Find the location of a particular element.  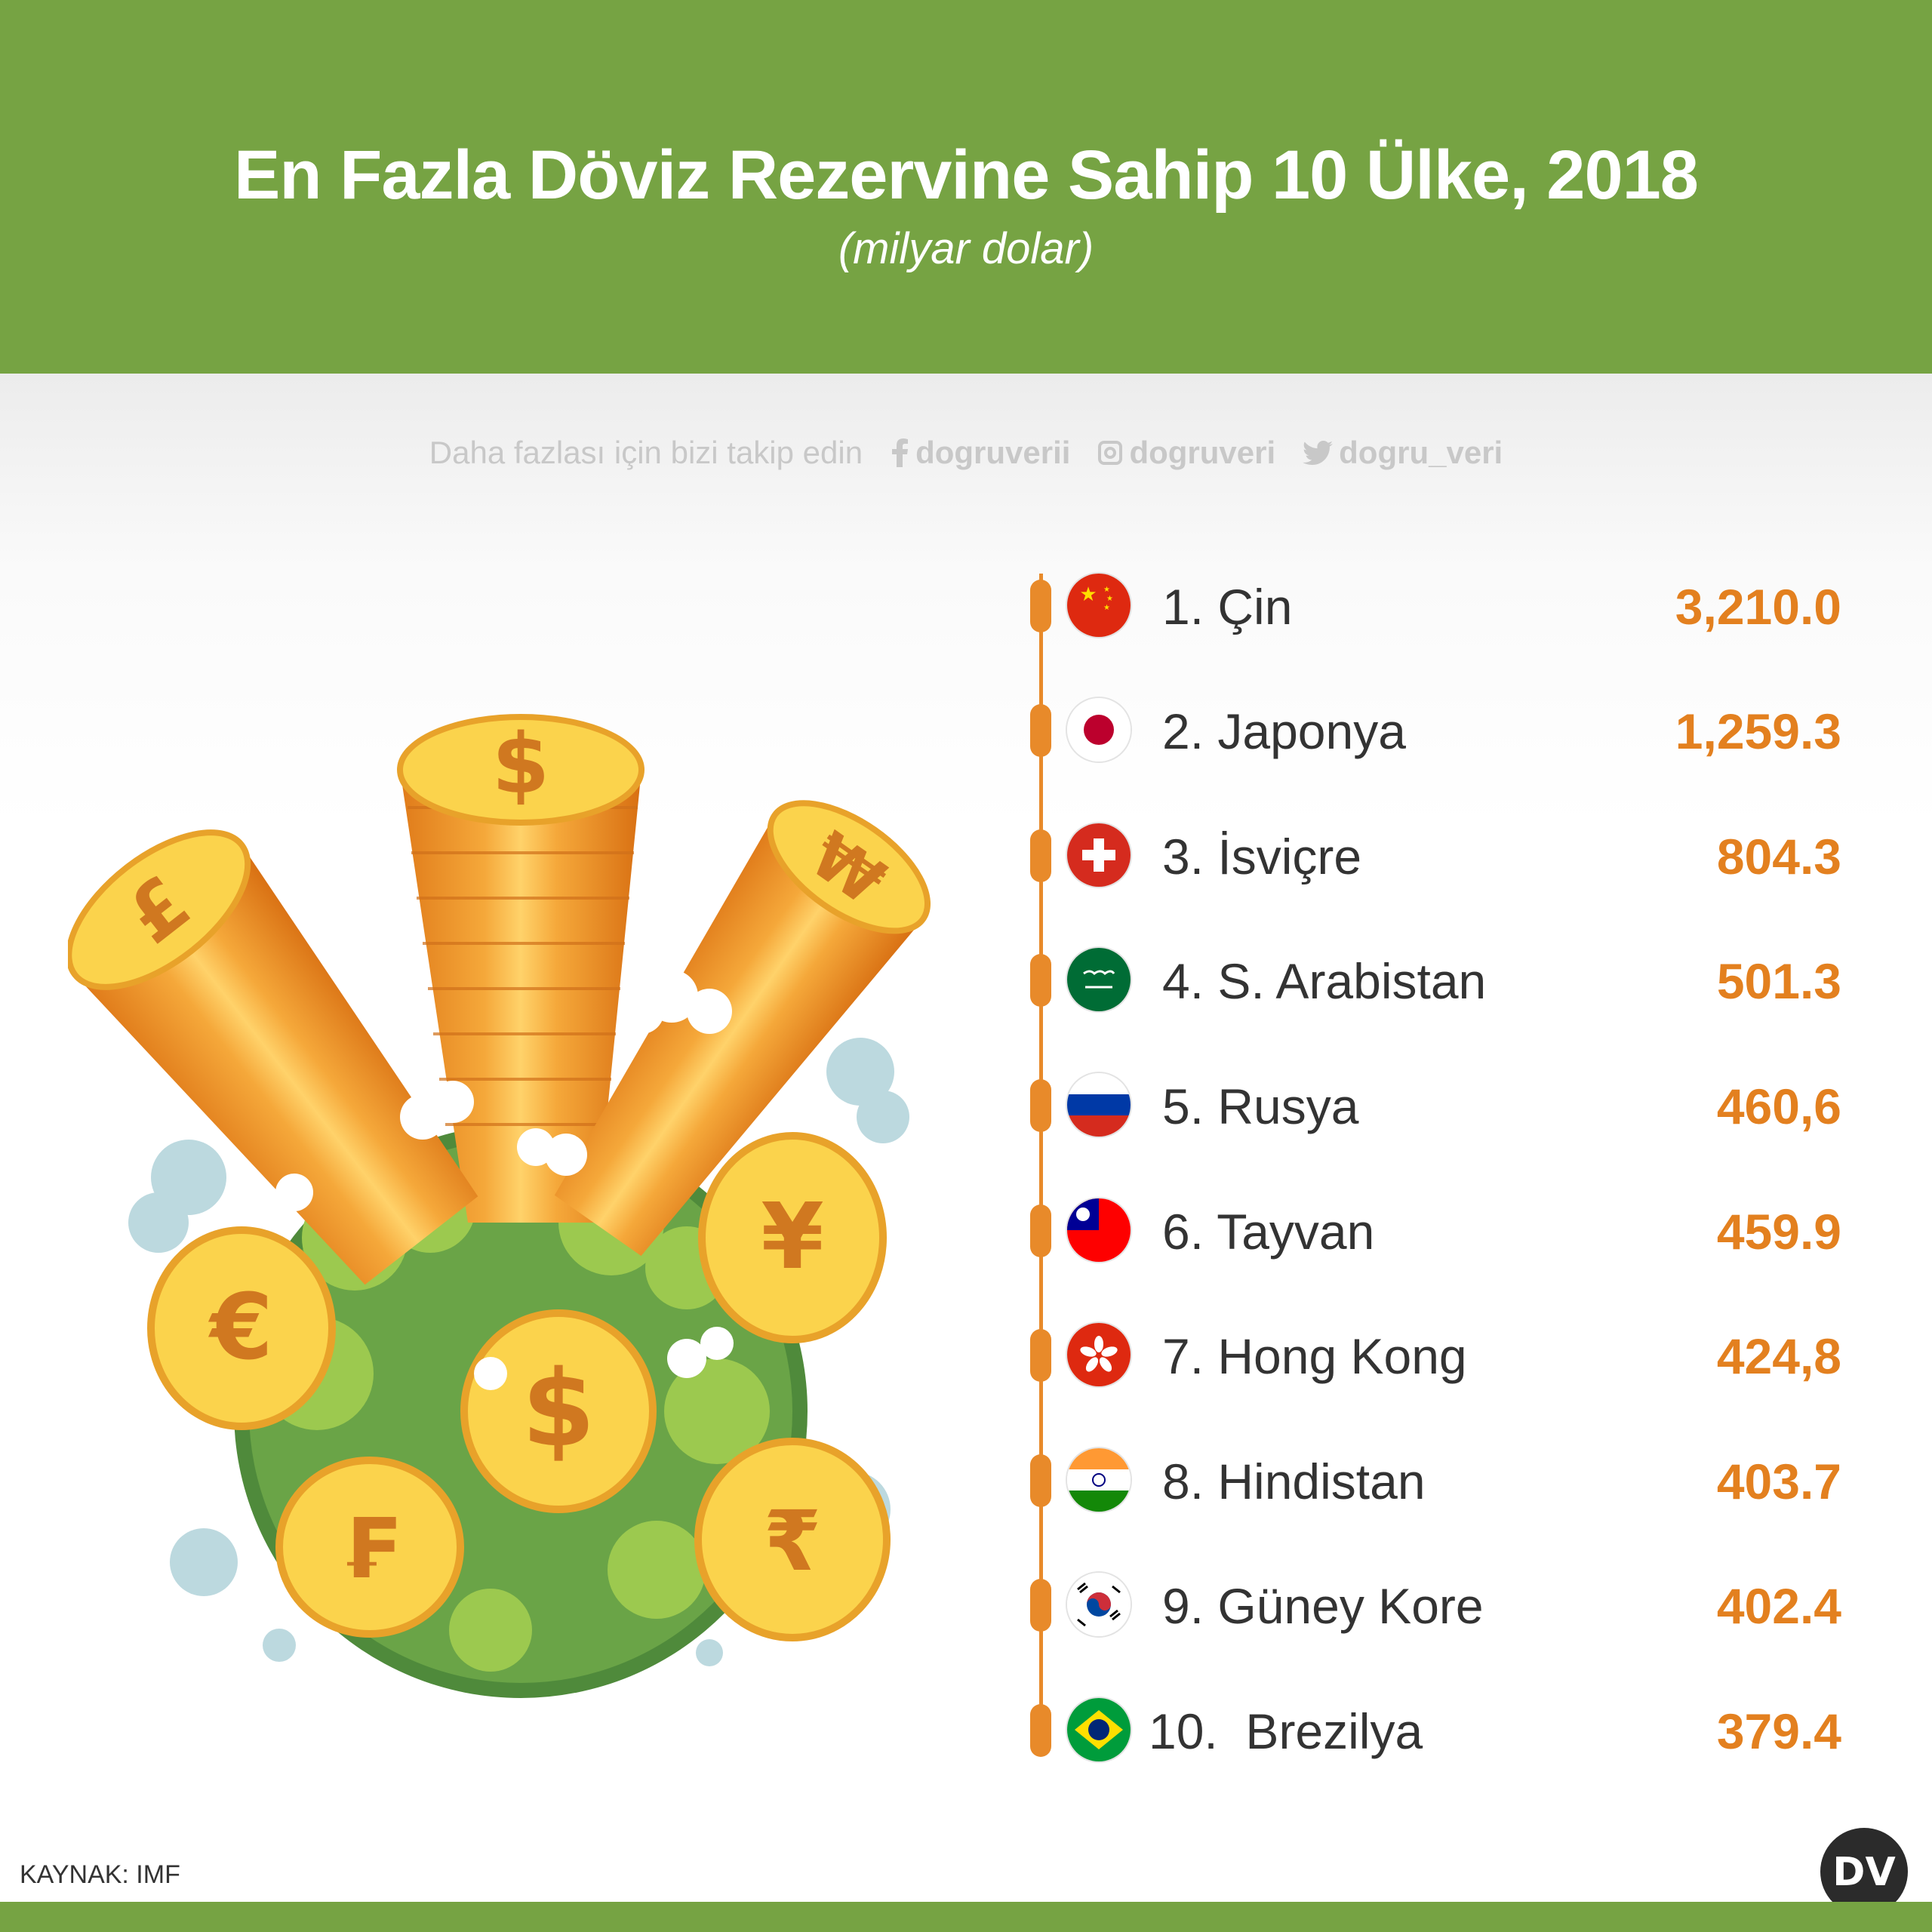

timeline-line is located at coordinates (1041, 1162).